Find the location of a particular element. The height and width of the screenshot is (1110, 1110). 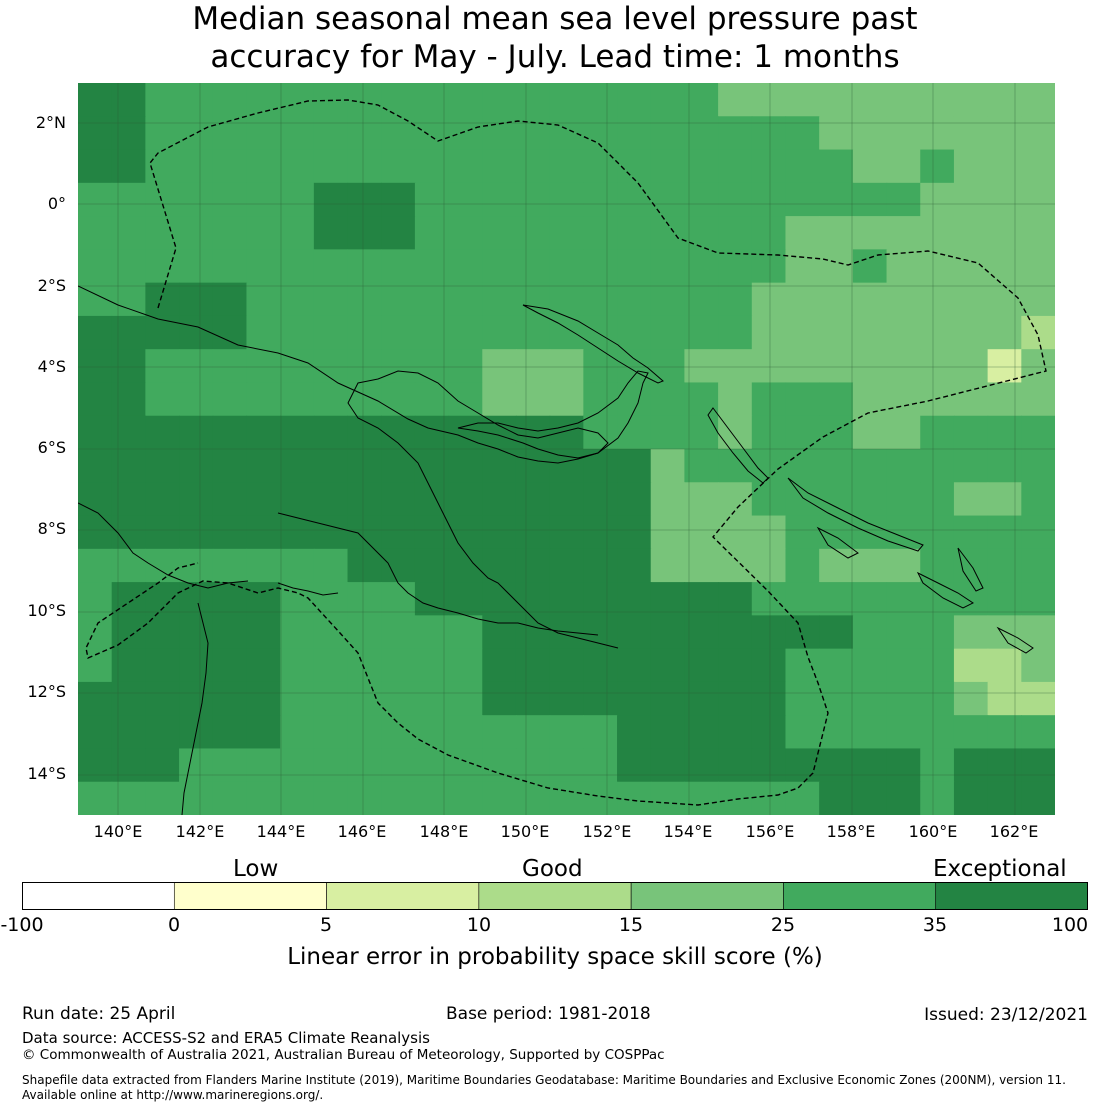

colorbar-segment is located at coordinates (250, 896).